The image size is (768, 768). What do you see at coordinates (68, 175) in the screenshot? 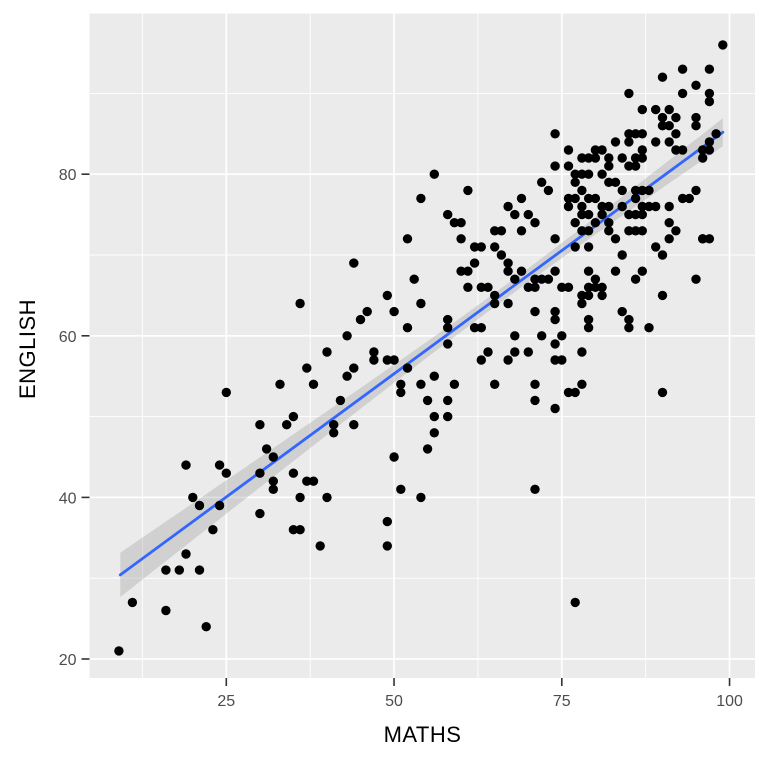
I see `y-tick-label: 80` at bounding box center [68, 175].